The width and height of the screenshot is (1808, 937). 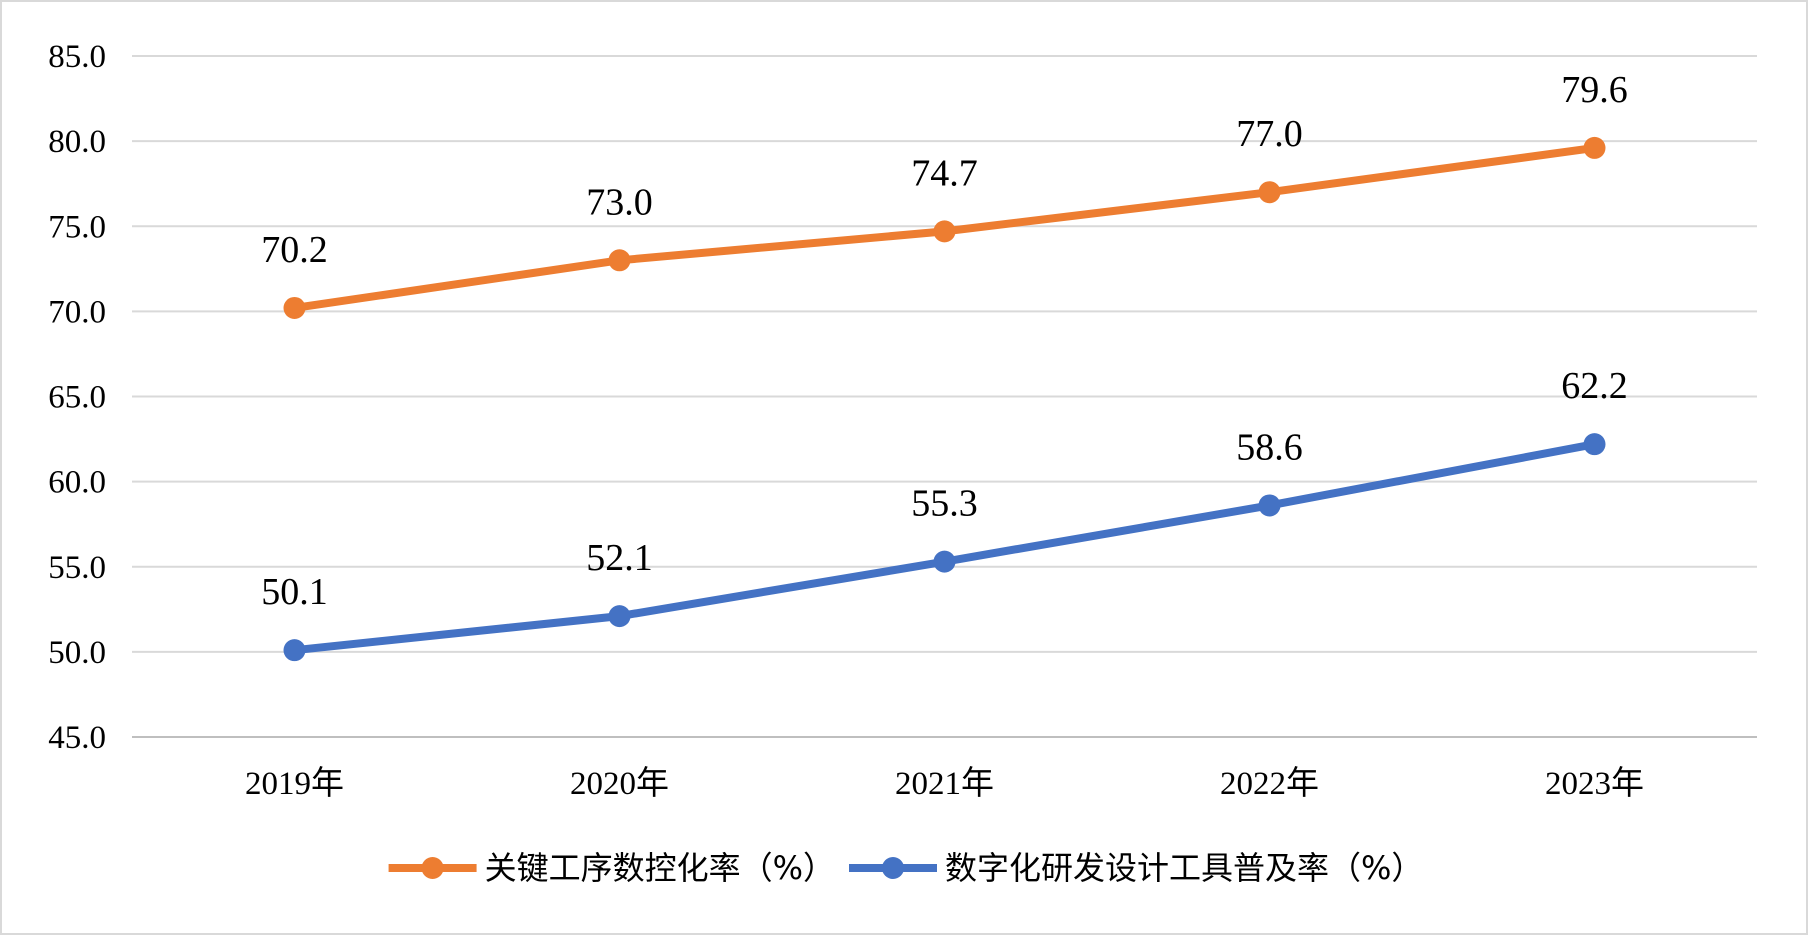 I want to click on x-tick-label: 2022年, so click(x=1269, y=783).